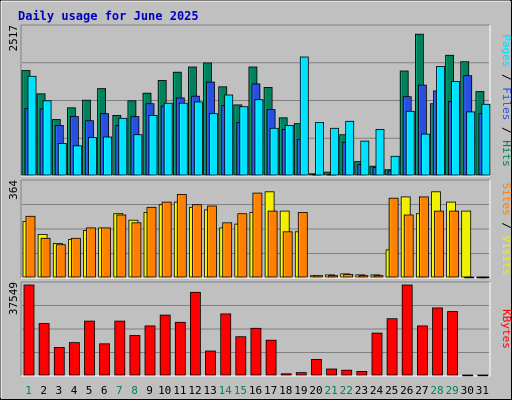  Describe the element at coordinates (506, 229) in the screenshot. I see `series-legend-label: Sites / Visits` at that location.